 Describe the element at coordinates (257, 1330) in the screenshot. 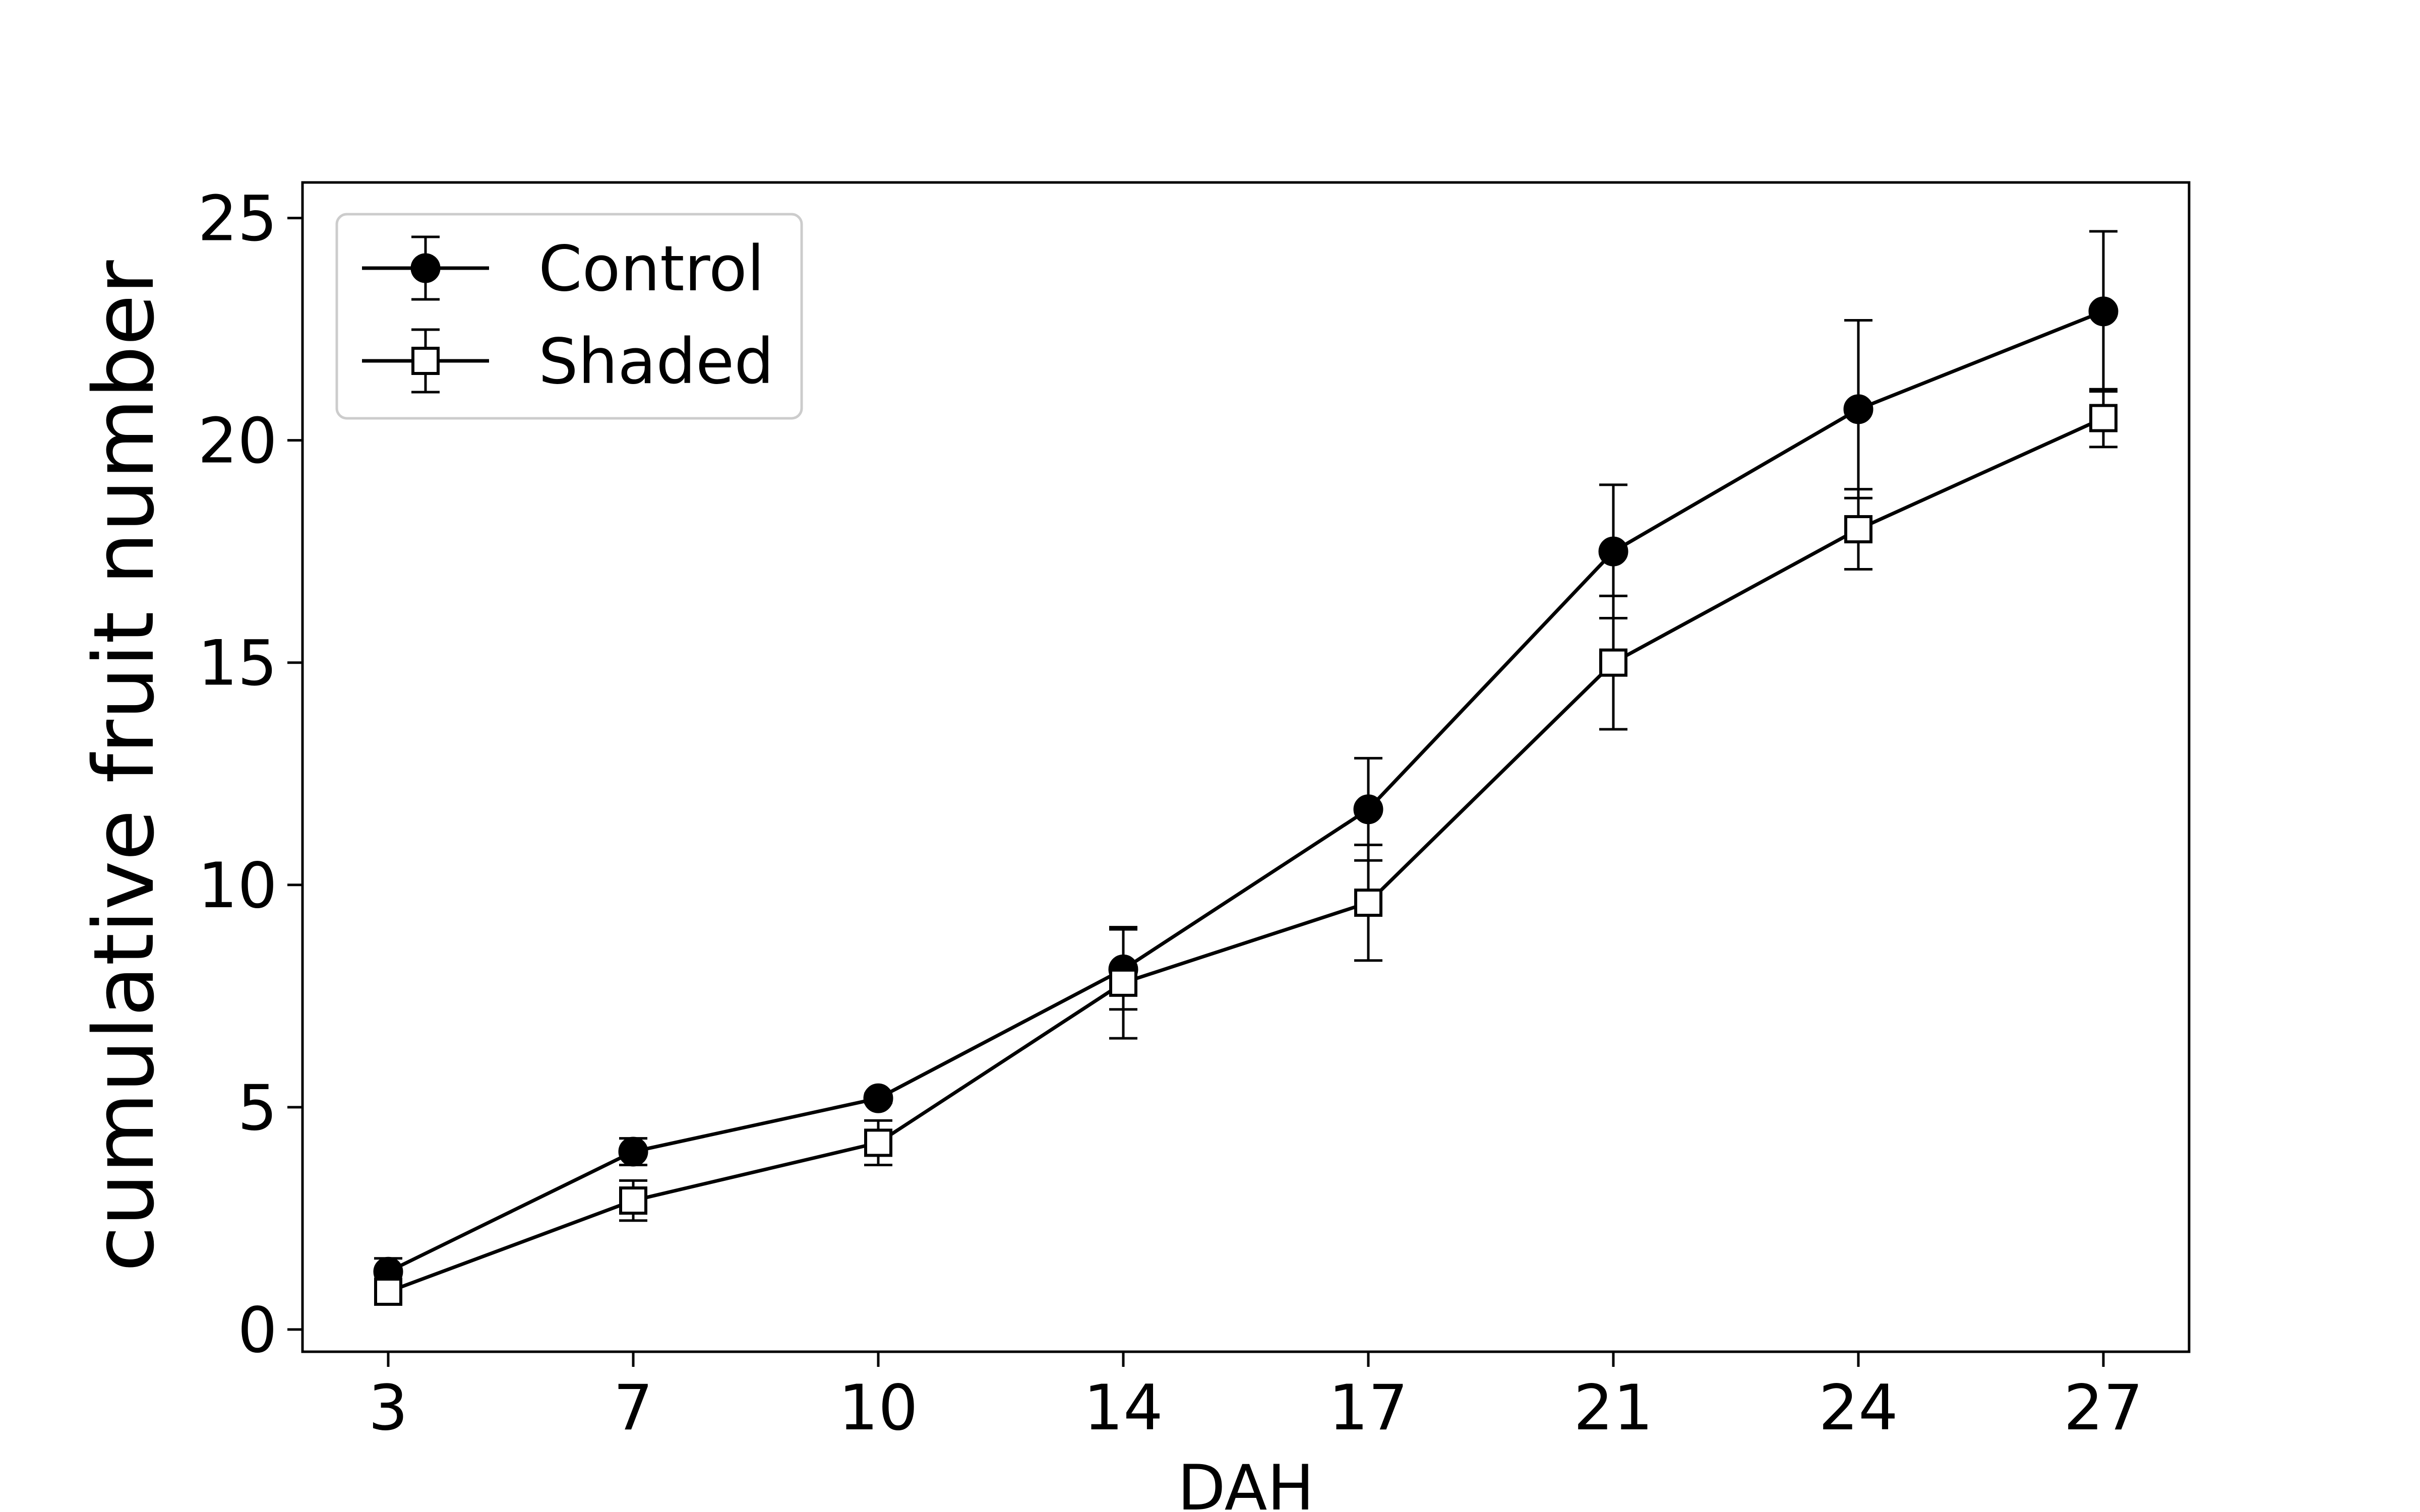

I see `y-tick-label: 0` at that location.